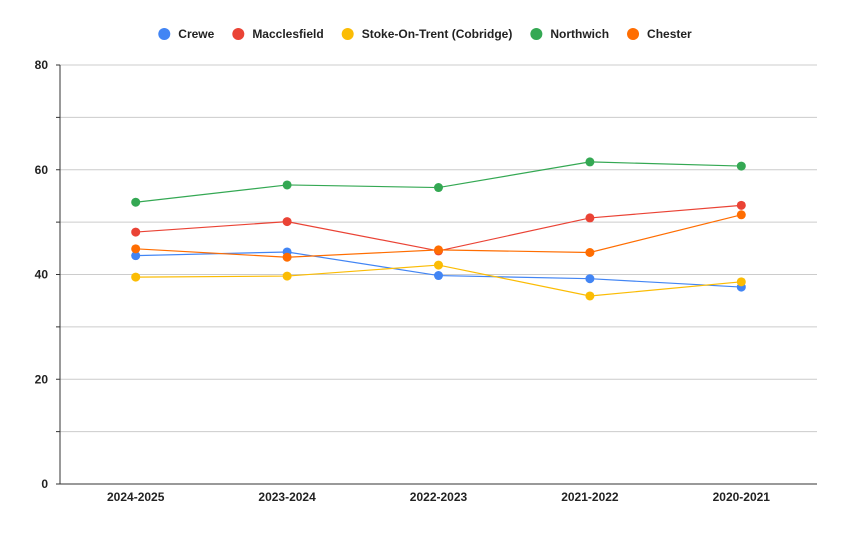  I want to click on legend-item: Northwich, so click(569, 34).